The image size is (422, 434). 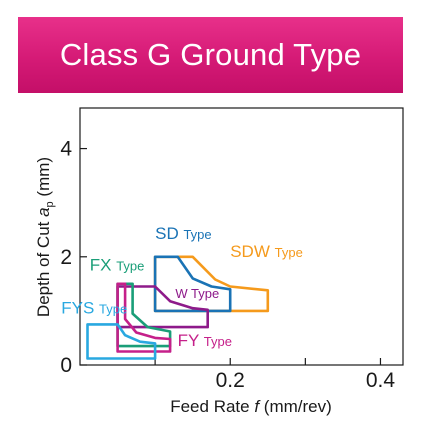 I want to click on y-axis: 0 2 4, so click(x=73, y=257).